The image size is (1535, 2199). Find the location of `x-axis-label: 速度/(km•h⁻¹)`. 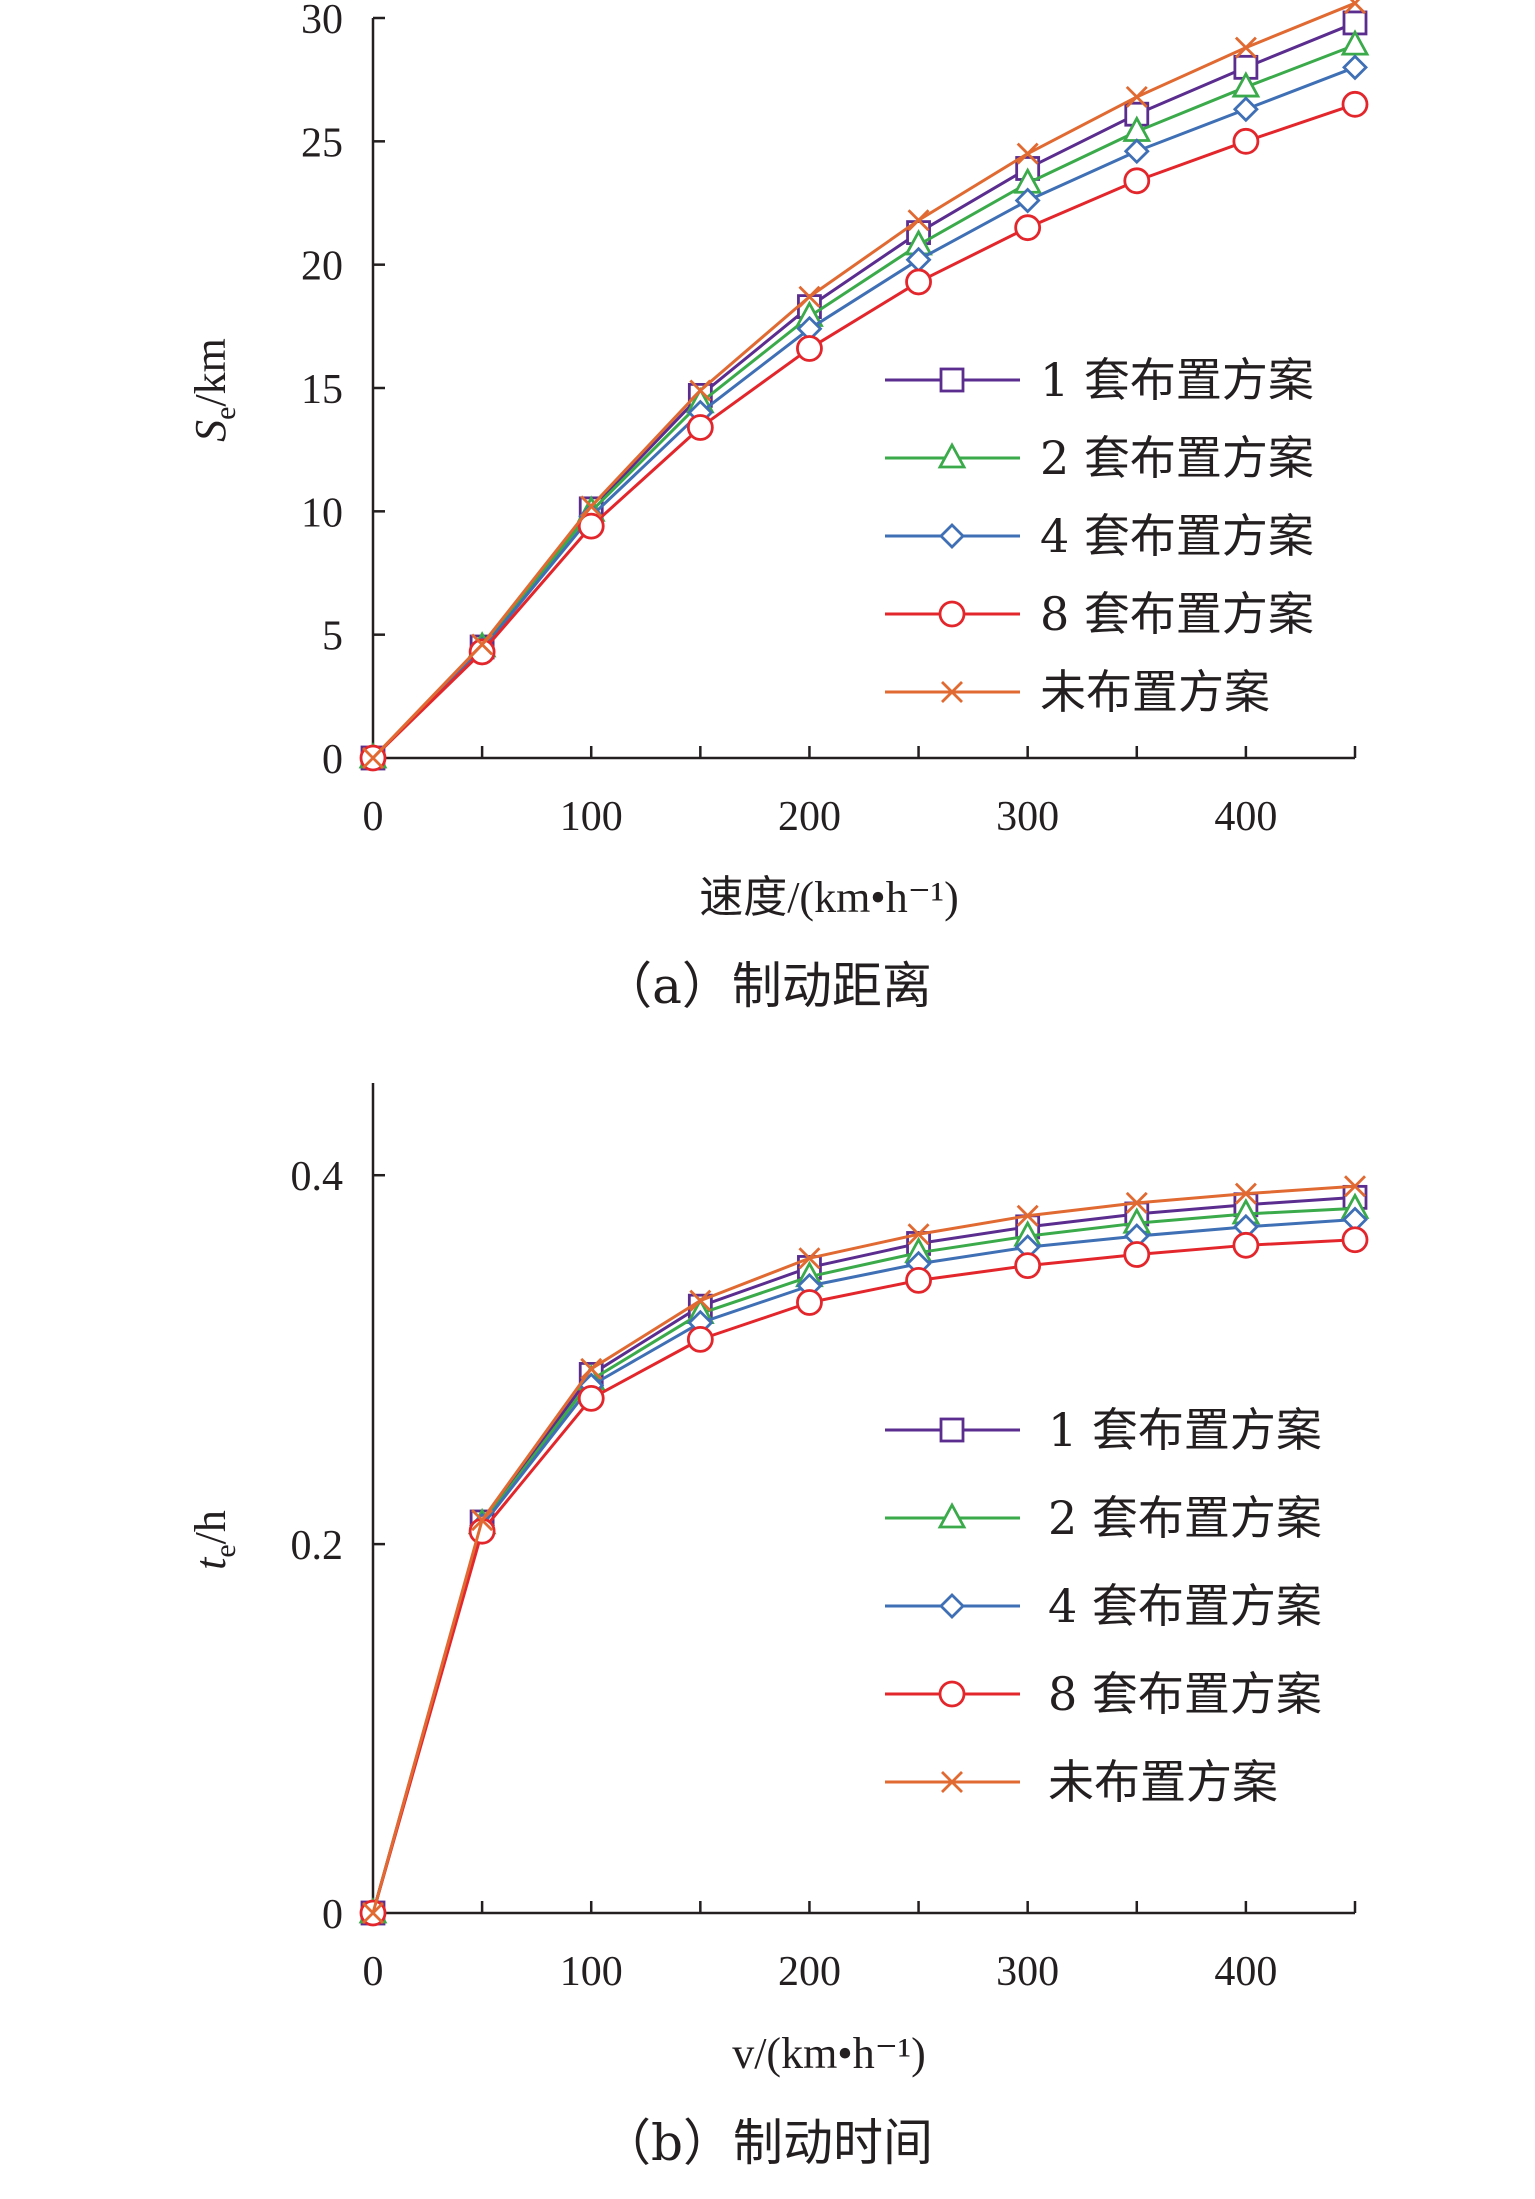

x-axis-label: 速度/(km•h⁻¹) is located at coordinates (829, 897).